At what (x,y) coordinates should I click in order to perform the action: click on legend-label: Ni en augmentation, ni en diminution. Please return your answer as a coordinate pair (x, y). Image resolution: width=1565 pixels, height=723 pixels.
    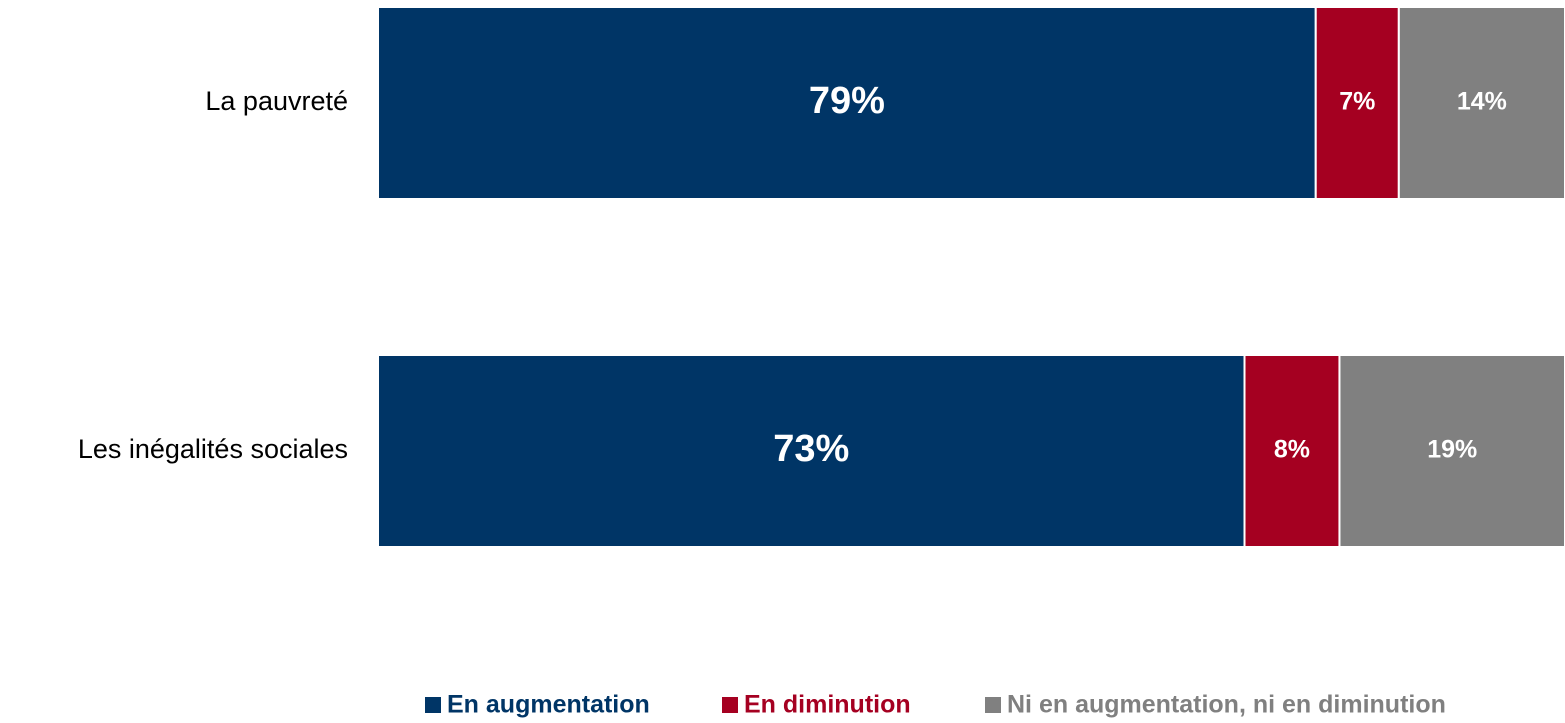
    Looking at the image, I should click on (1226, 705).